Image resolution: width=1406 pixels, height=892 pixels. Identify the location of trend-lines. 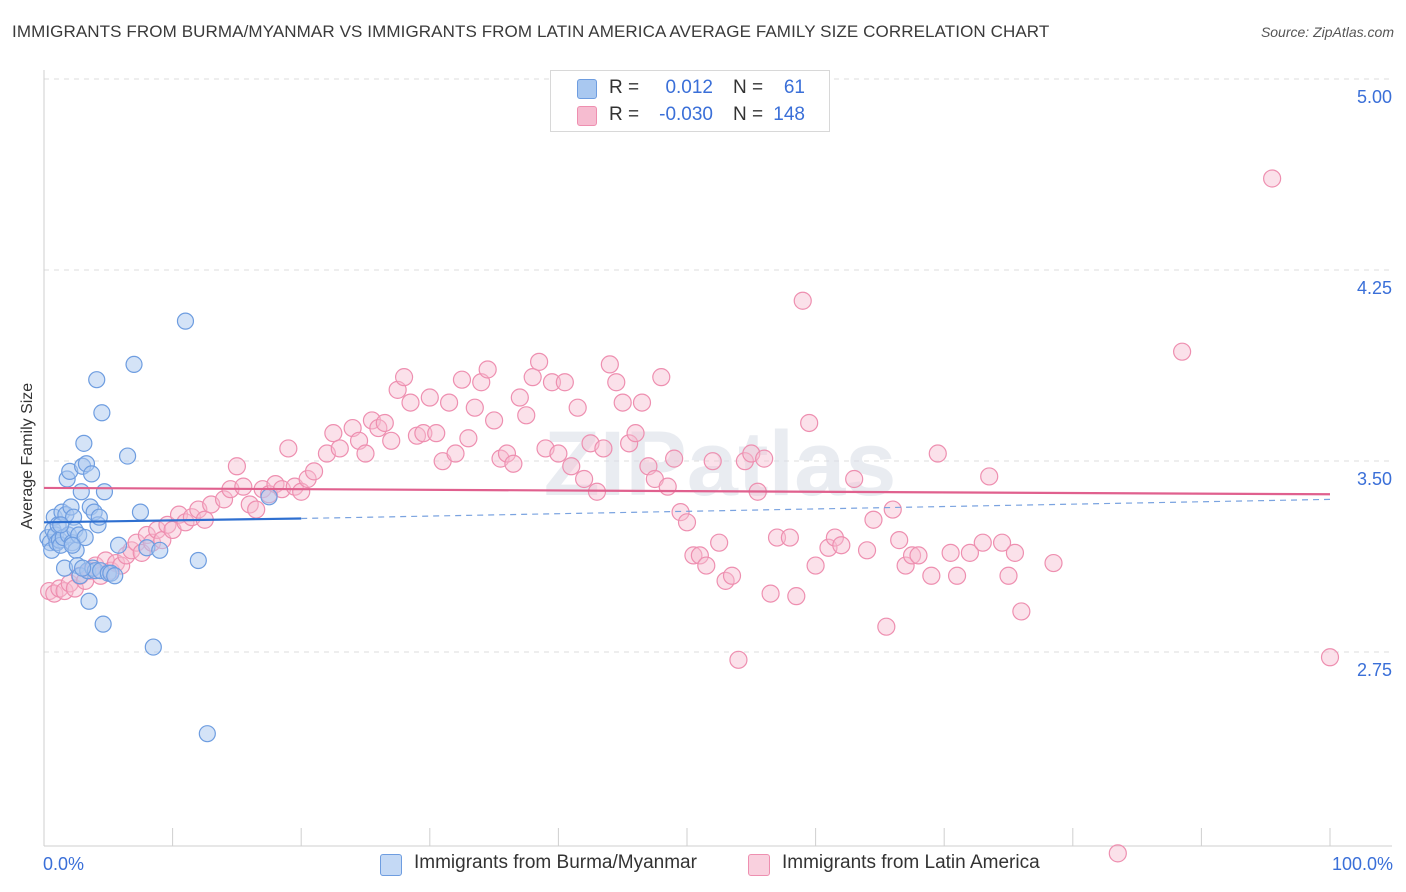
(687, 505).